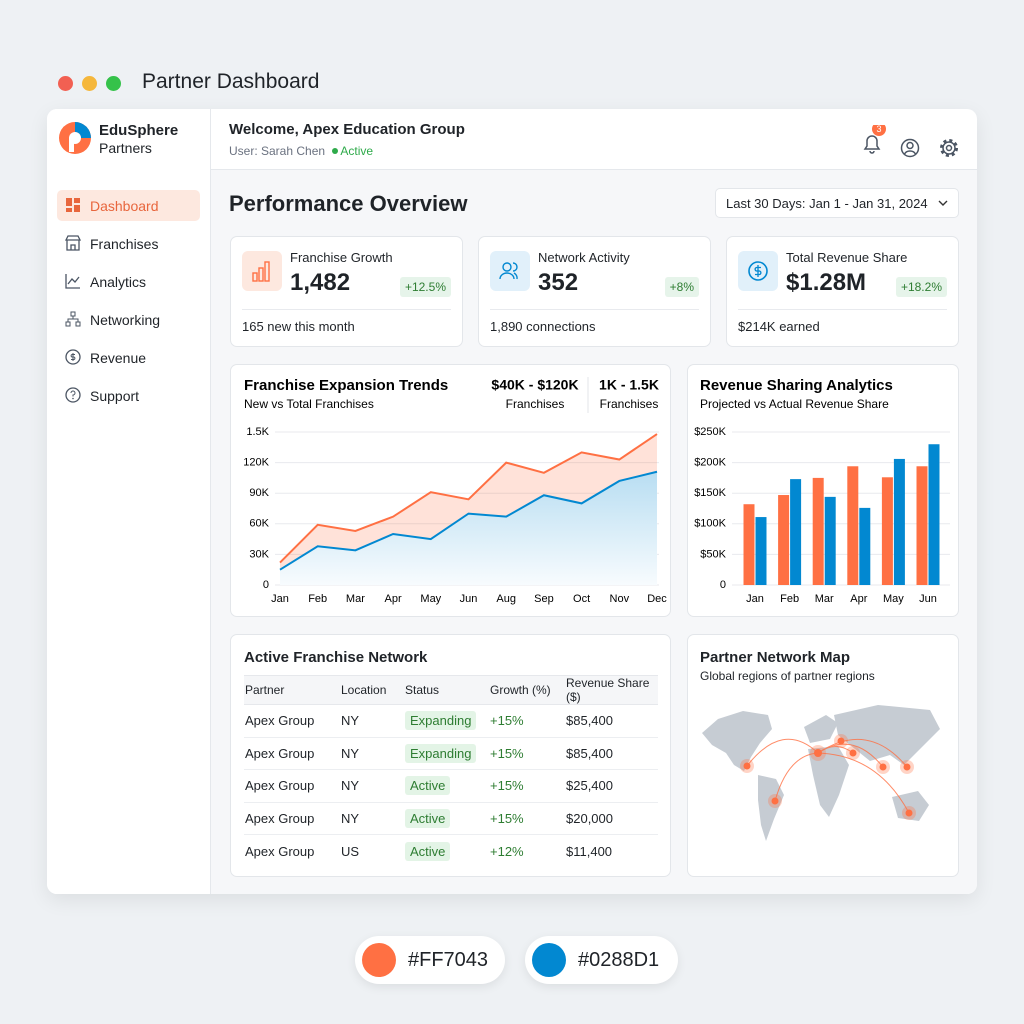 The height and width of the screenshot is (1024, 1024). Describe the element at coordinates (128, 395) in the screenshot. I see `nav-item: Support` at that location.